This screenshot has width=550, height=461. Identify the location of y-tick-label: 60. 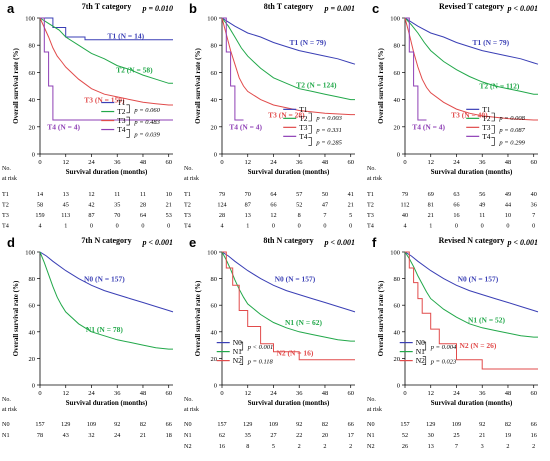
(32, 306).